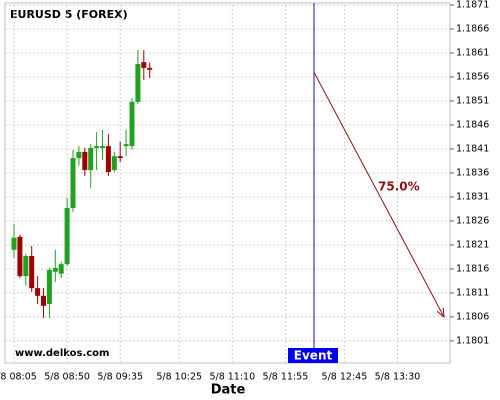 The height and width of the screenshot is (400, 500). What do you see at coordinates (472, 316) in the screenshot?
I see `y-tick-label: 1.1806` at bounding box center [472, 316].